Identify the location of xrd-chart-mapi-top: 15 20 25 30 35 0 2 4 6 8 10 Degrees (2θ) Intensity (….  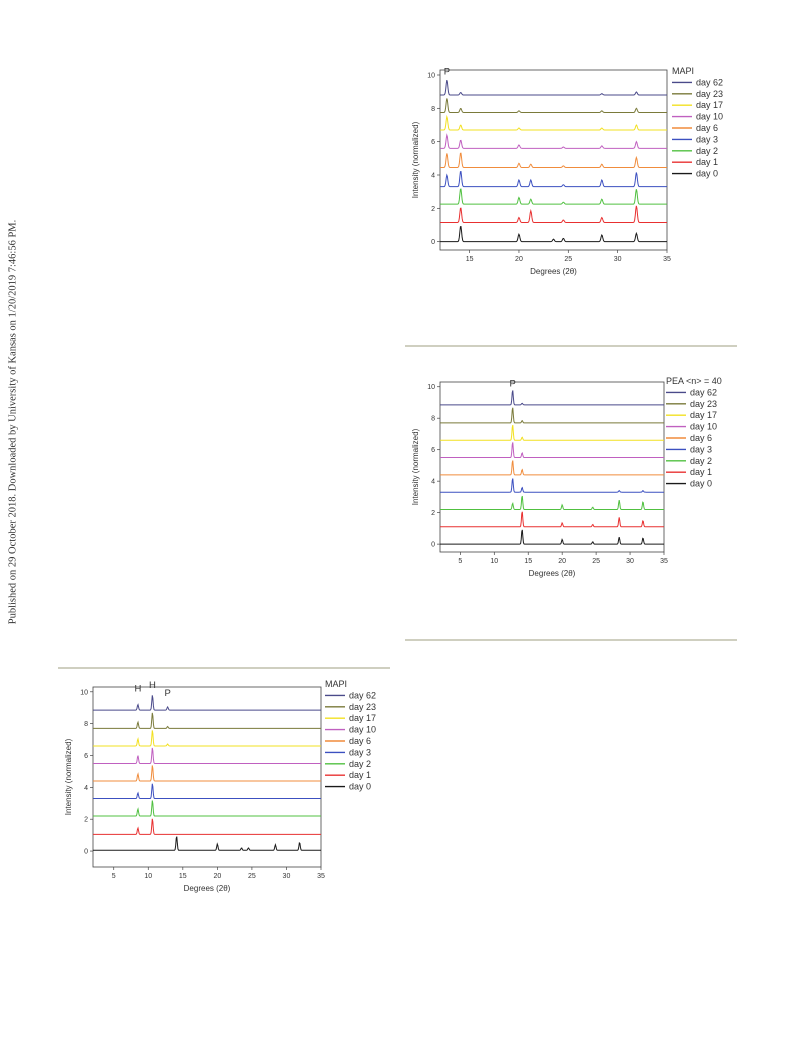
(567, 171).